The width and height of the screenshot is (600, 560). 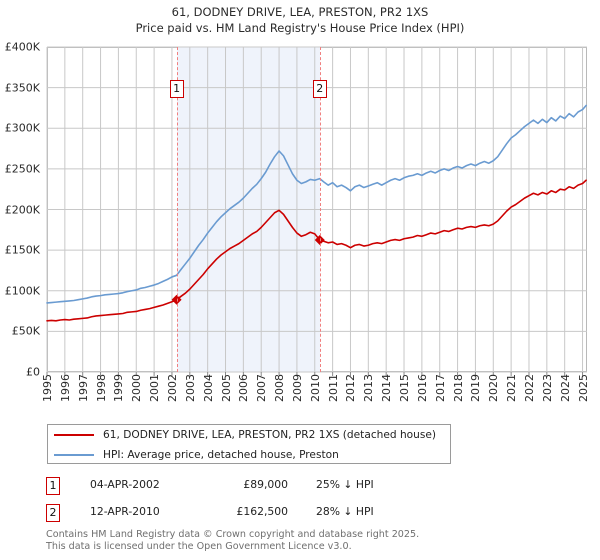 I want to click on x-tick-label: 1999, so click(x=119, y=388).